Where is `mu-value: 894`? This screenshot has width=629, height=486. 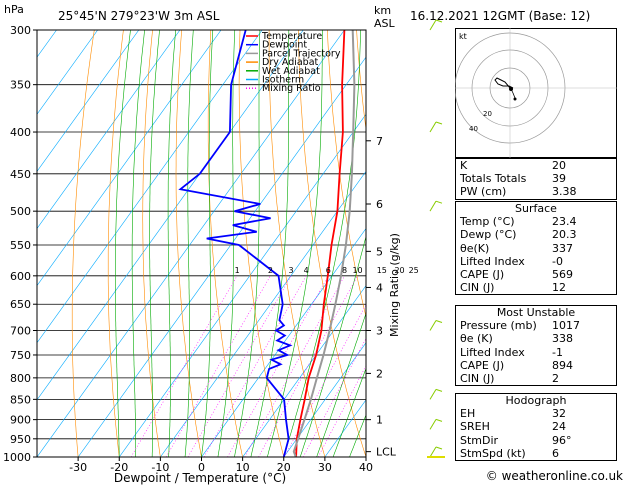 mu-value: 894 is located at coordinates (562, 365).